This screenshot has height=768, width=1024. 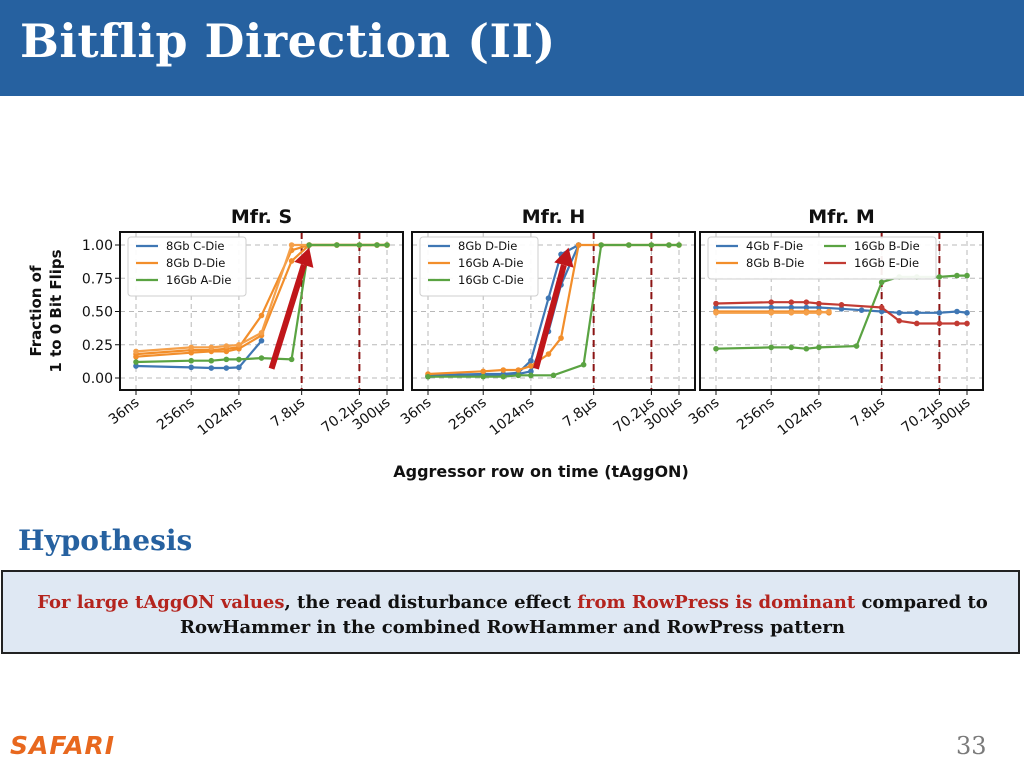 I want to click on hypothesis-text-1: , the read disturbance effect, so click(x=431, y=602).